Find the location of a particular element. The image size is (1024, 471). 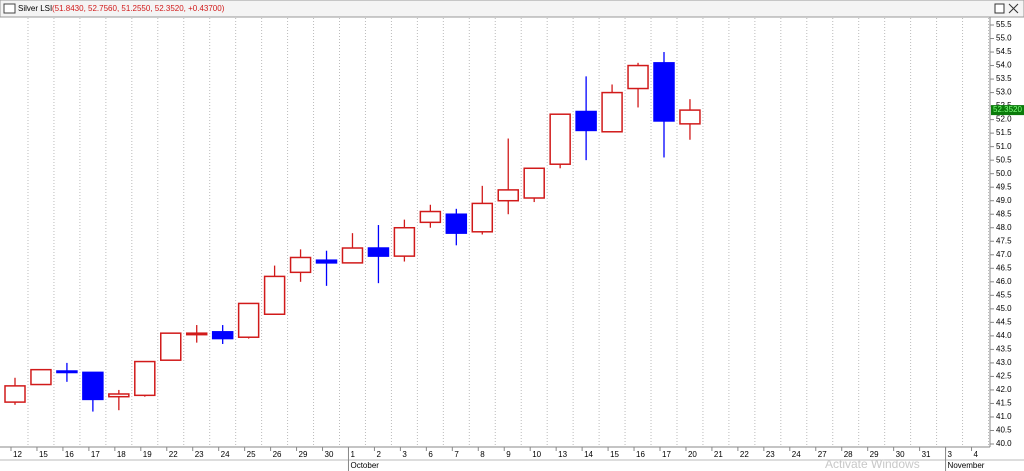

x-tick-label: 21 is located at coordinates (718, 454).